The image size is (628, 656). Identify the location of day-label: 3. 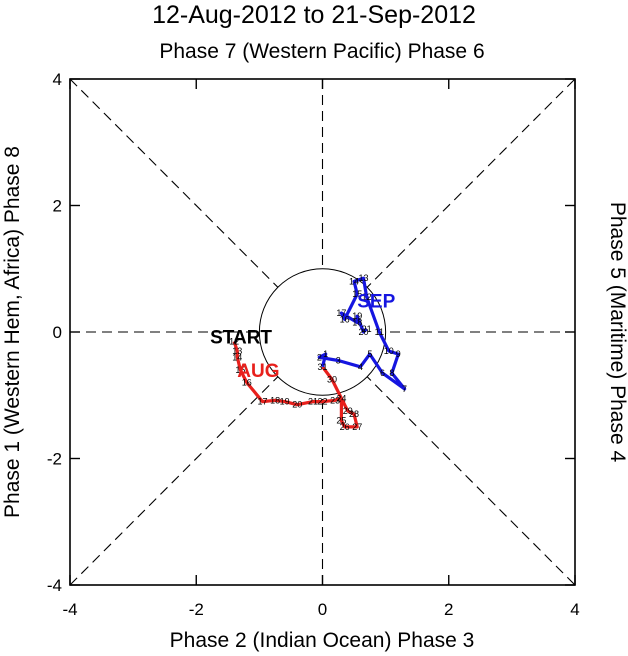
(338, 360).